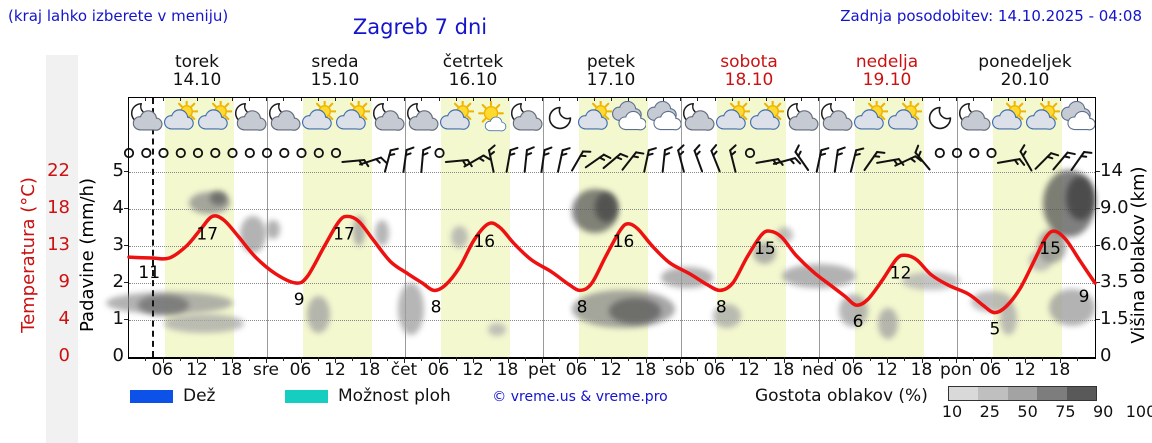 The image size is (1152, 443). Describe the element at coordinates (153, 227) in the screenshot. I see `current-time-line` at that location.